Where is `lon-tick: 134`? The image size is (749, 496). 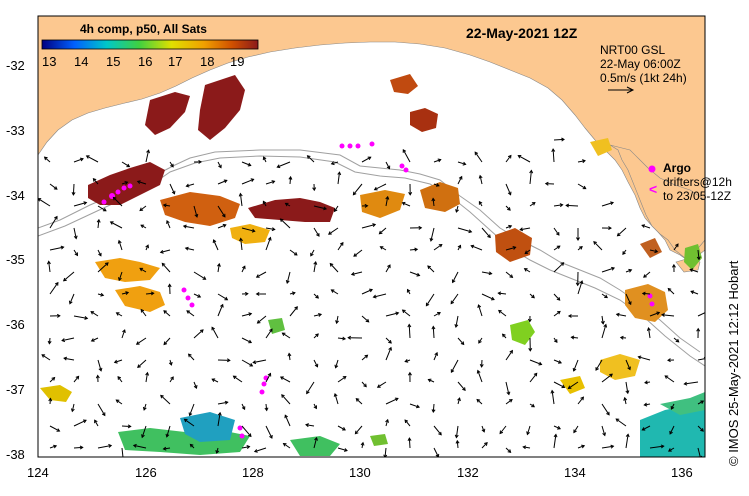
lon-tick: 134 is located at coordinates (575, 472).